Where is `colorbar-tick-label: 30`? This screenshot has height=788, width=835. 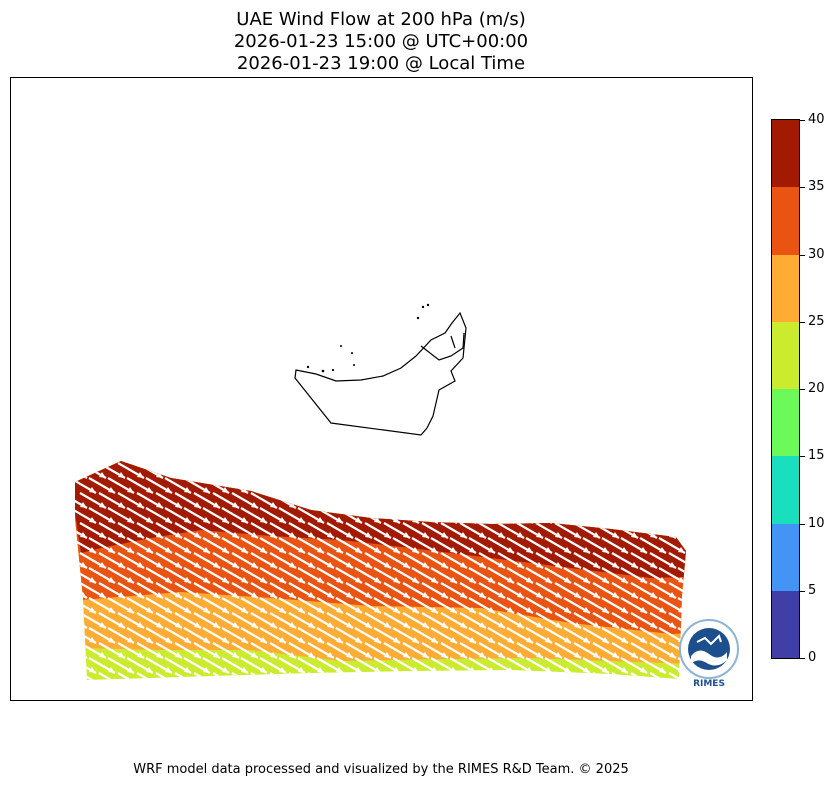 colorbar-tick-label: 30 is located at coordinates (816, 254).